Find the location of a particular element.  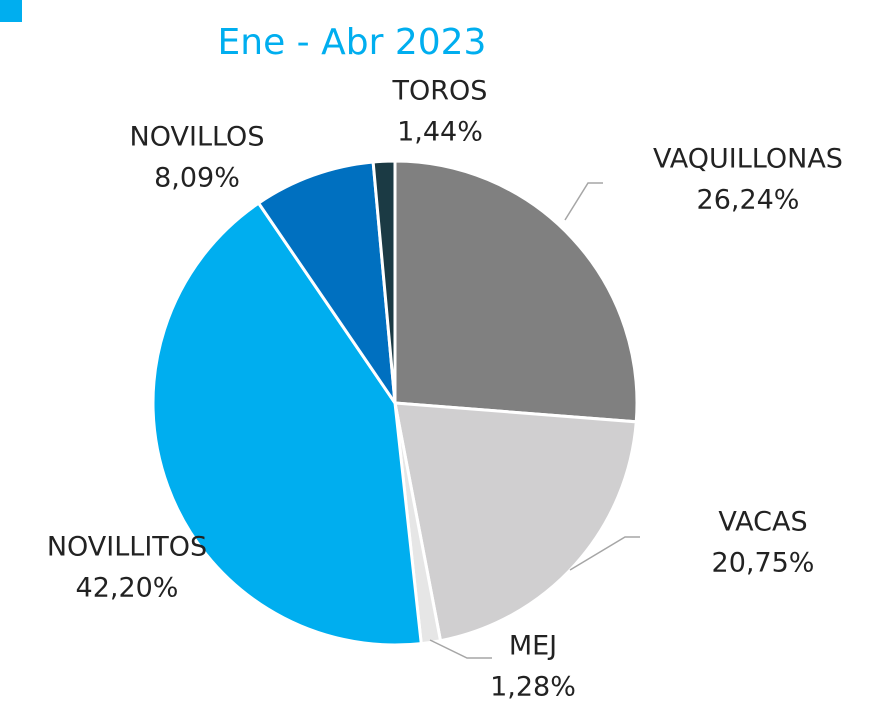

slice-label: NOVILLITOS is located at coordinates (127, 547).